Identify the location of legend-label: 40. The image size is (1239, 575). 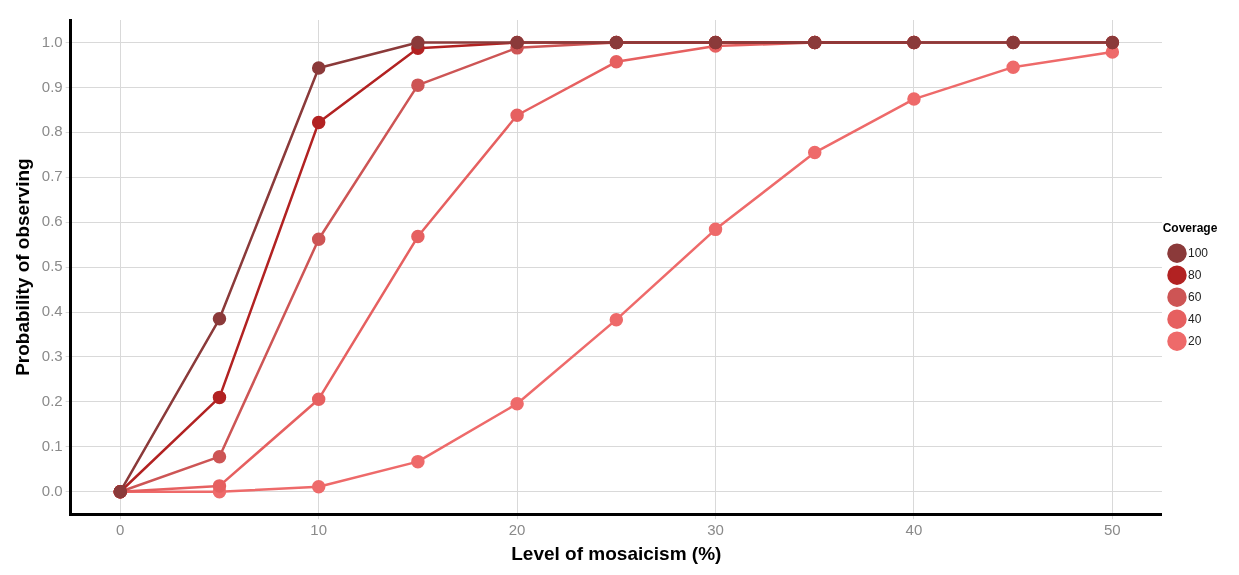
(1194, 318).